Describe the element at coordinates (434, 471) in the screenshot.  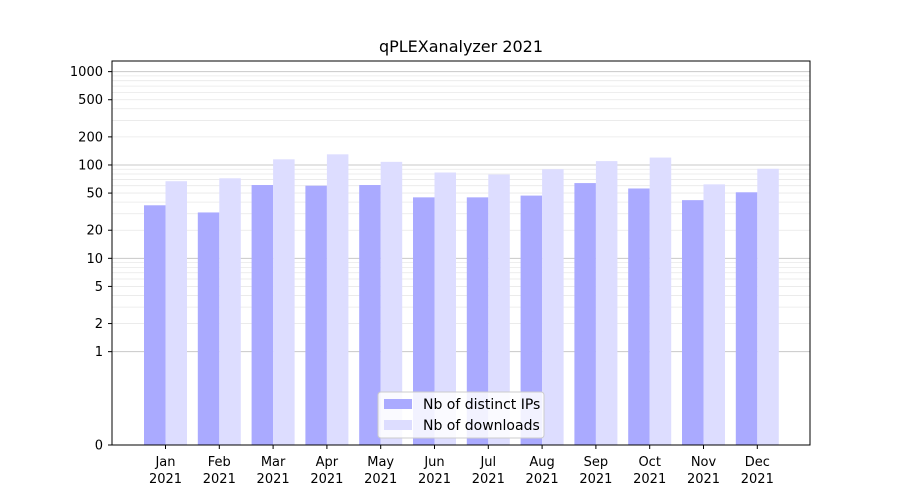
I see `x-tick-label: Jun 2021` at that location.